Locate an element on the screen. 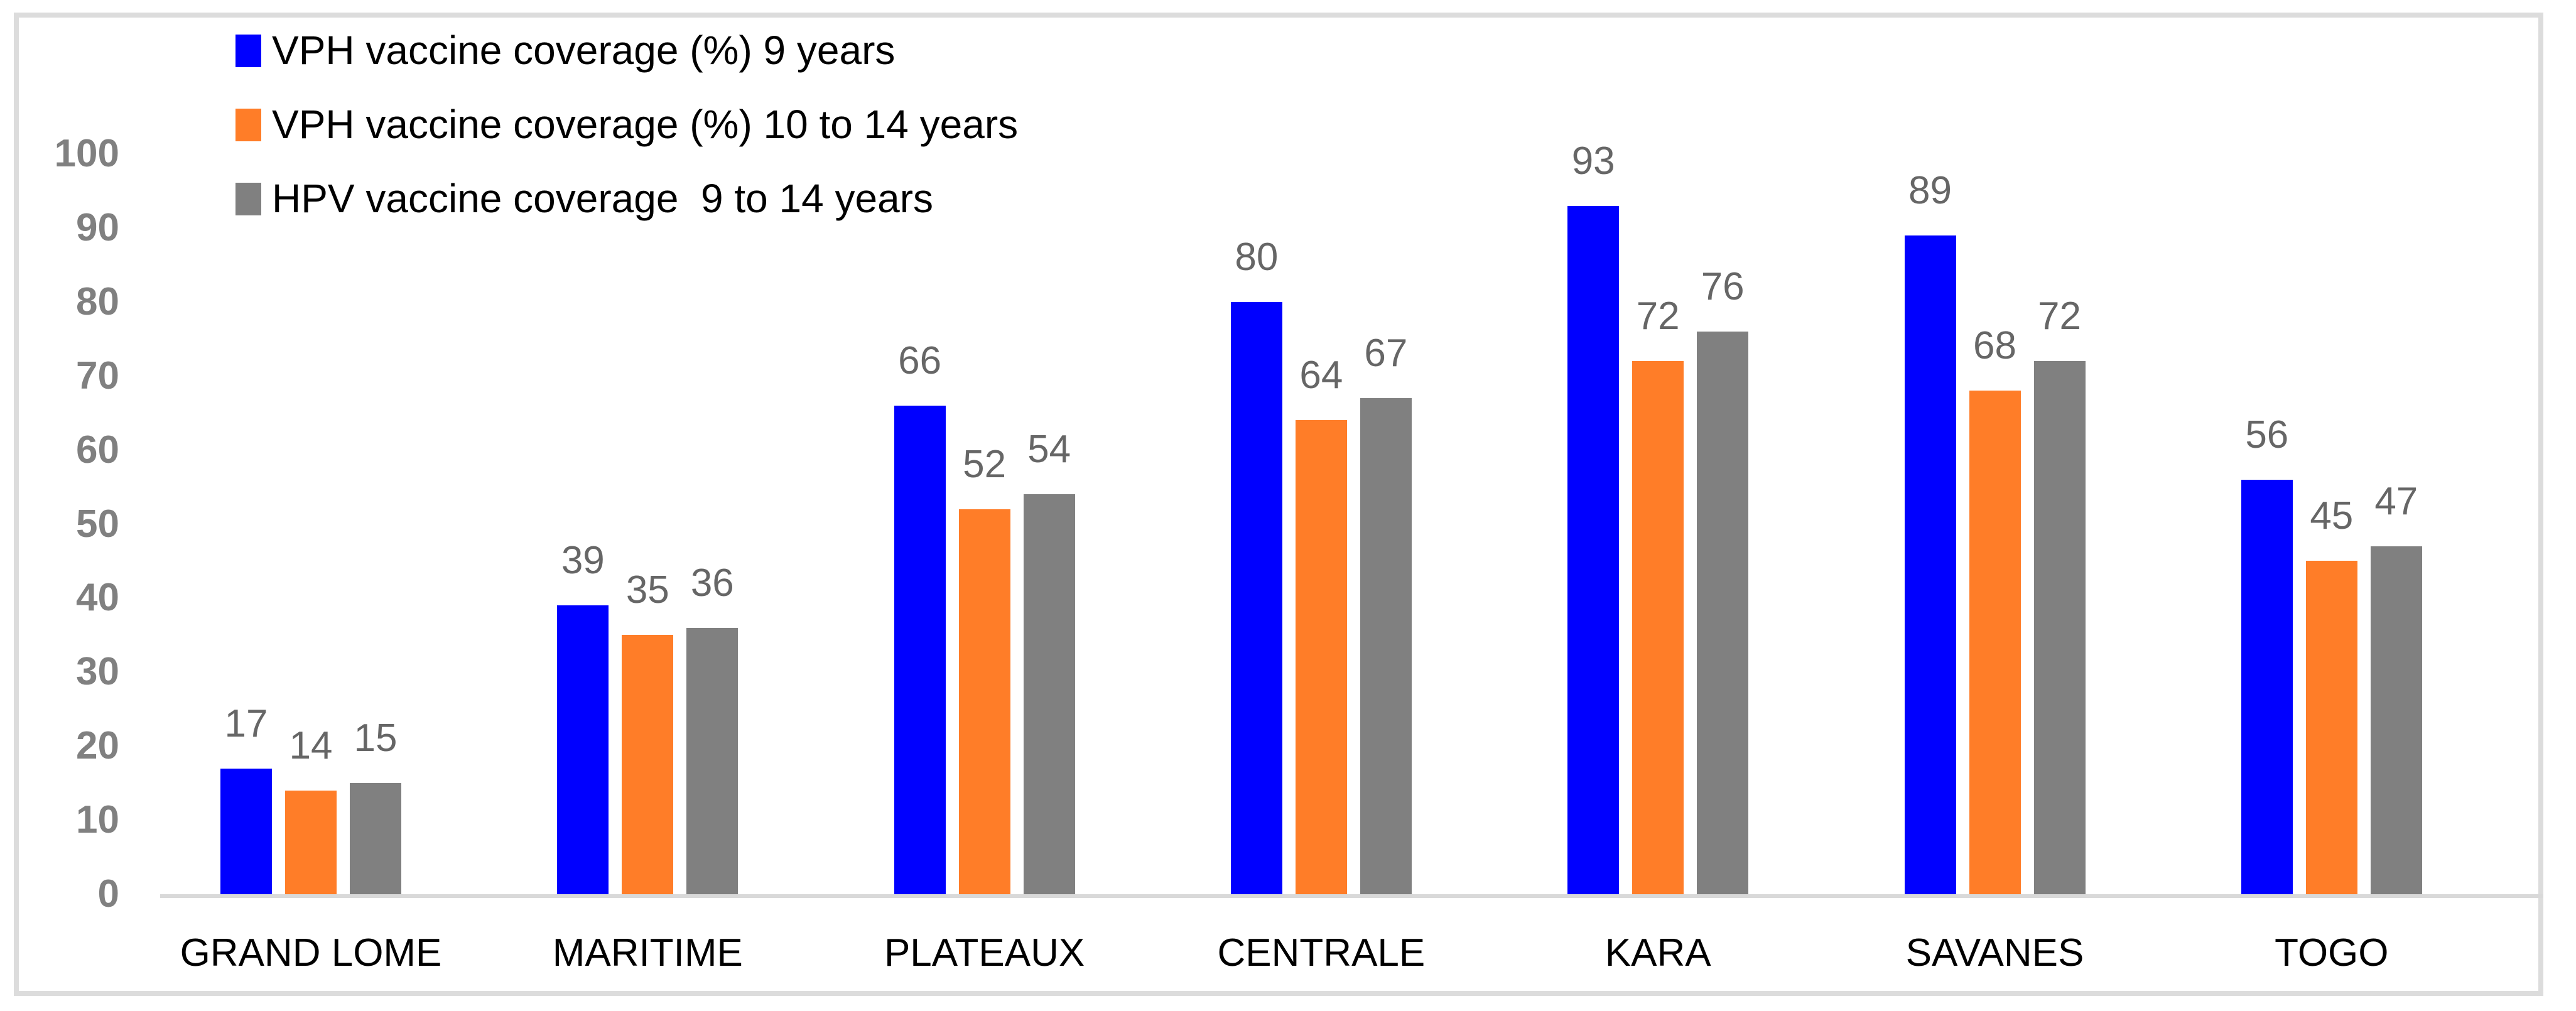 This screenshot has width=2576, height=1011. legend-item: VPH vaccine coverage (%) 9 years is located at coordinates (627, 50).